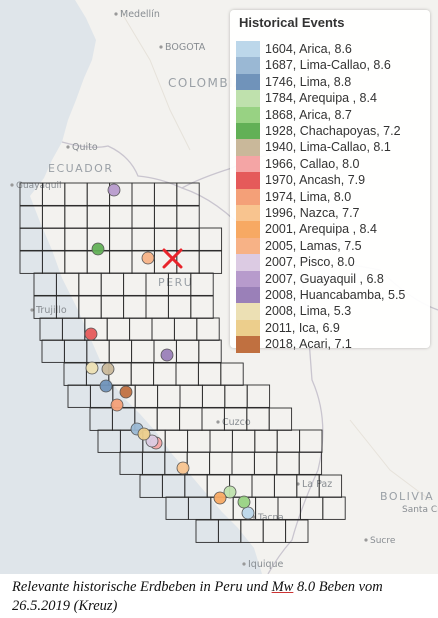 The image size is (438, 618). What do you see at coordinates (332, 66) in the screenshot?
I see `legend-item: 1687, Lima-Callao, 8.6` at bounding box center [332, 66].